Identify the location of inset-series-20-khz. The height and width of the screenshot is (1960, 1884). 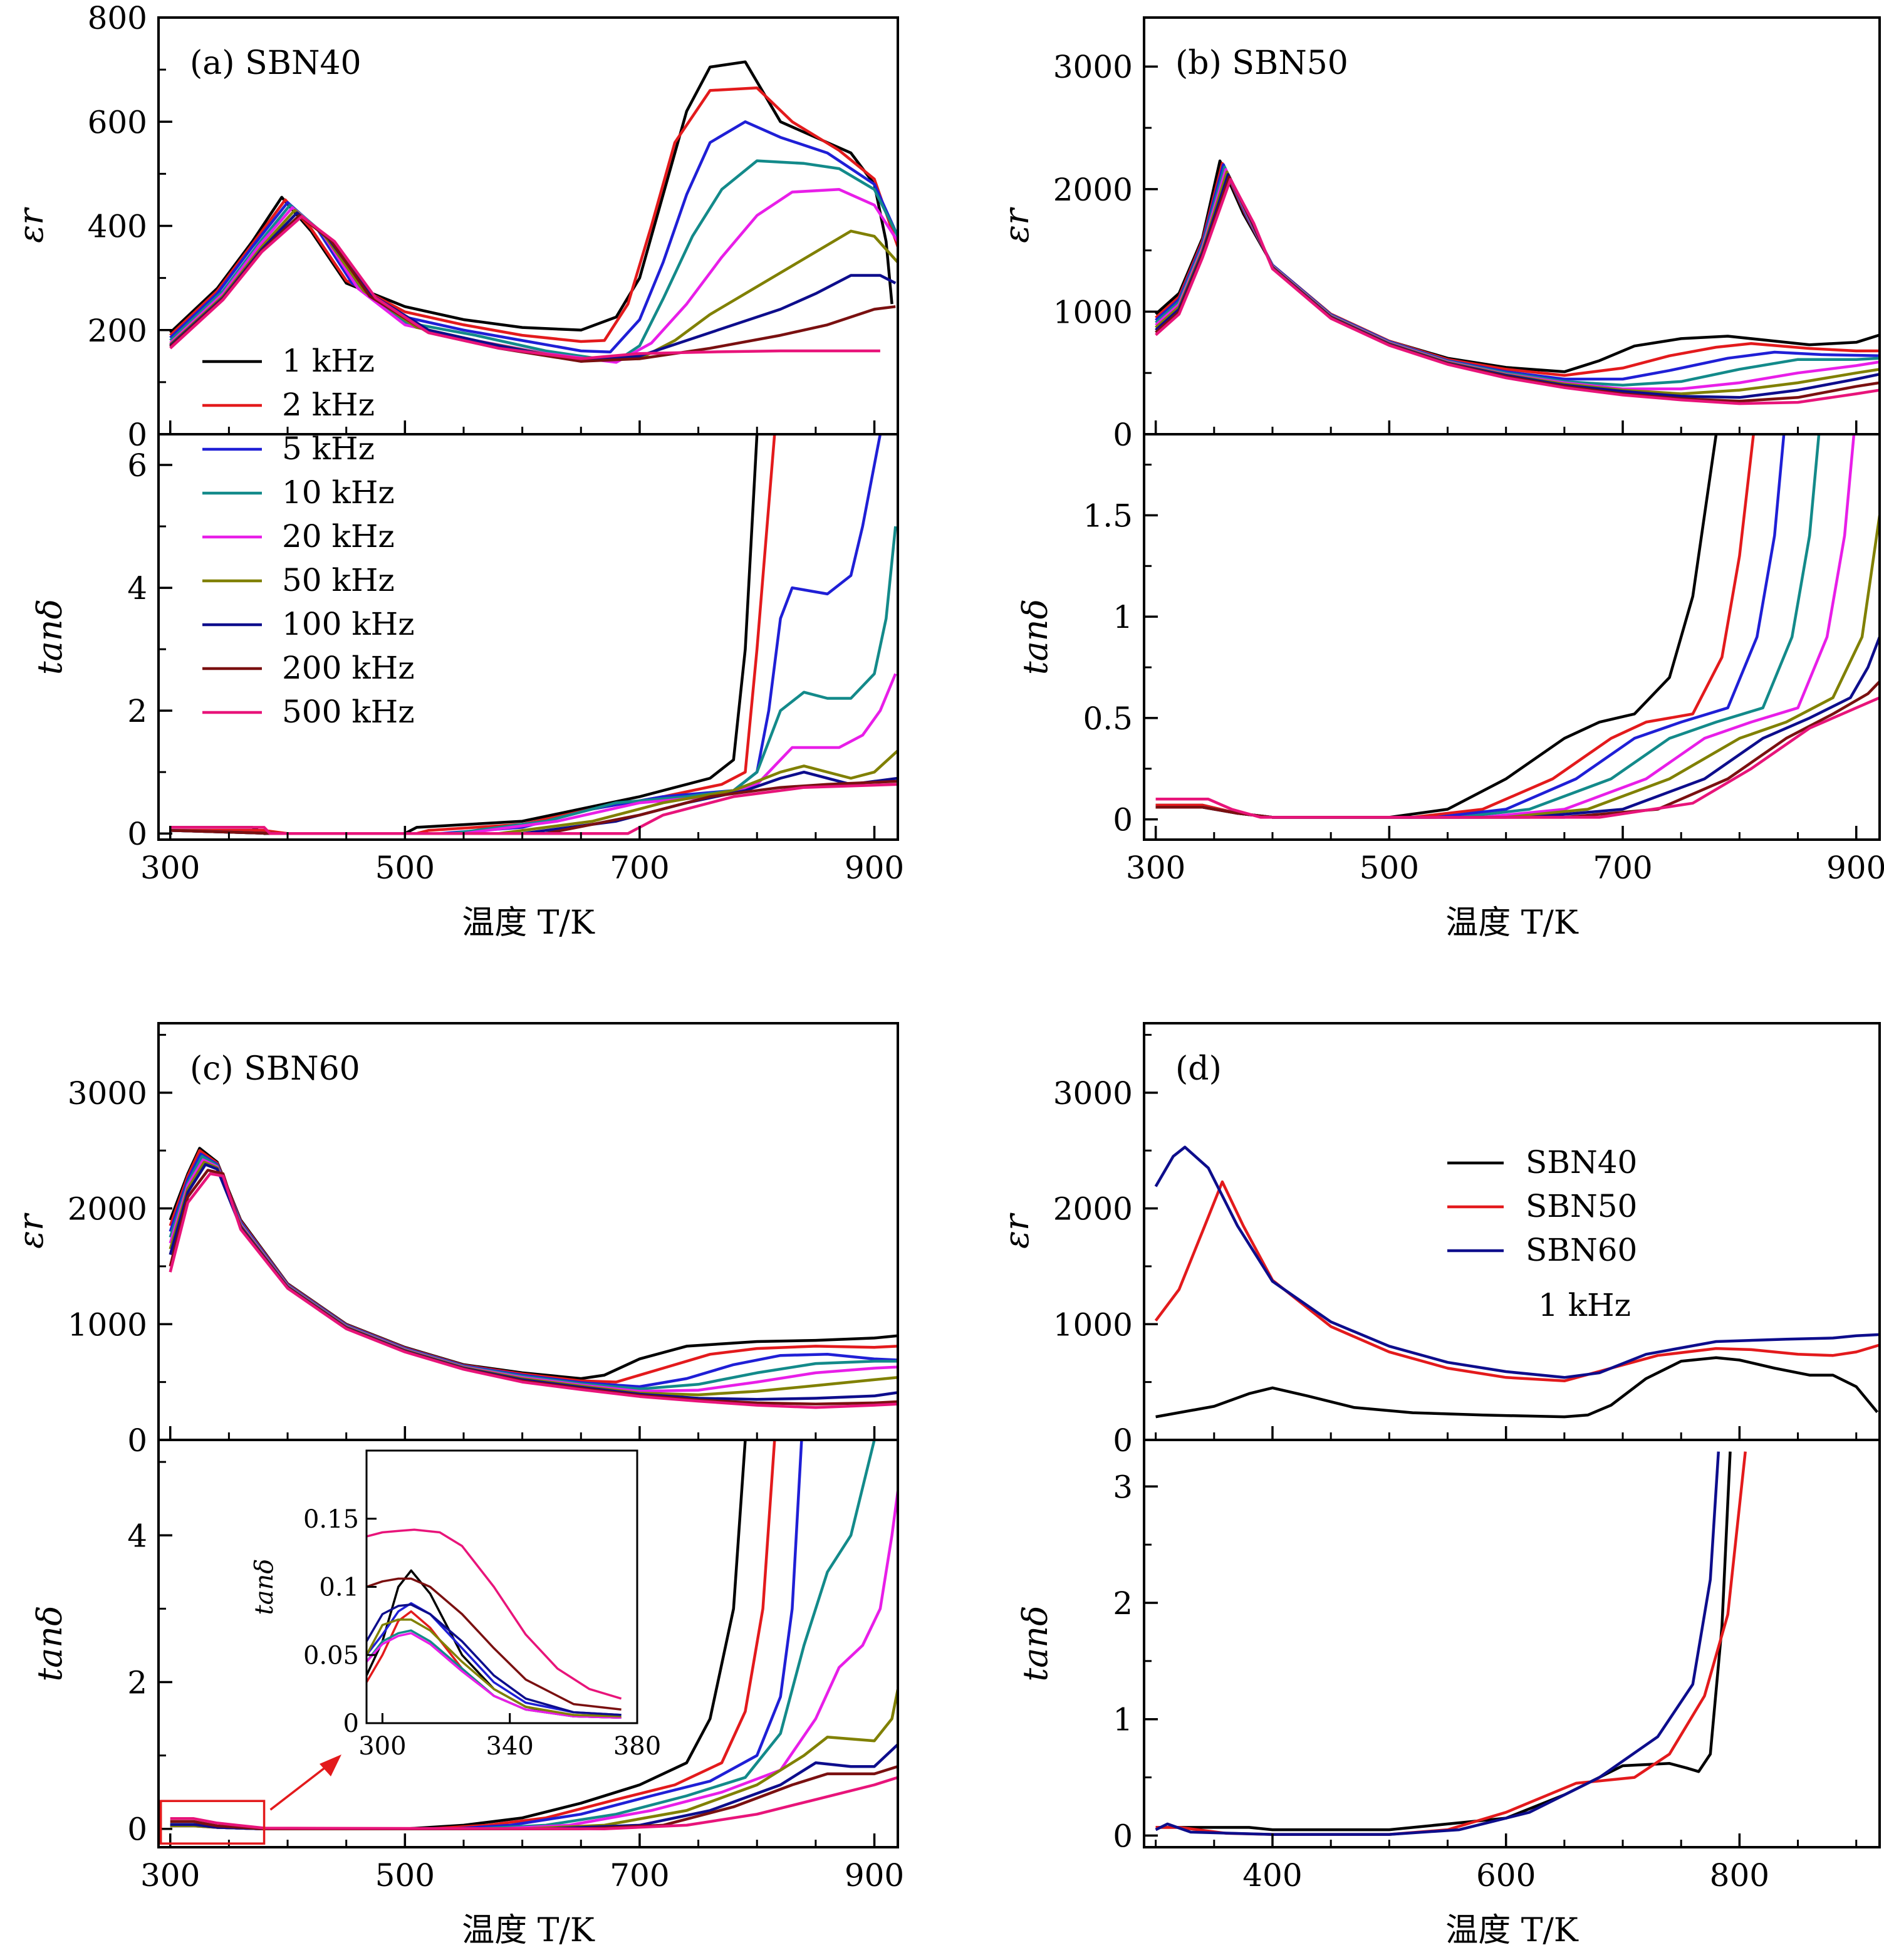
(494, 1675).